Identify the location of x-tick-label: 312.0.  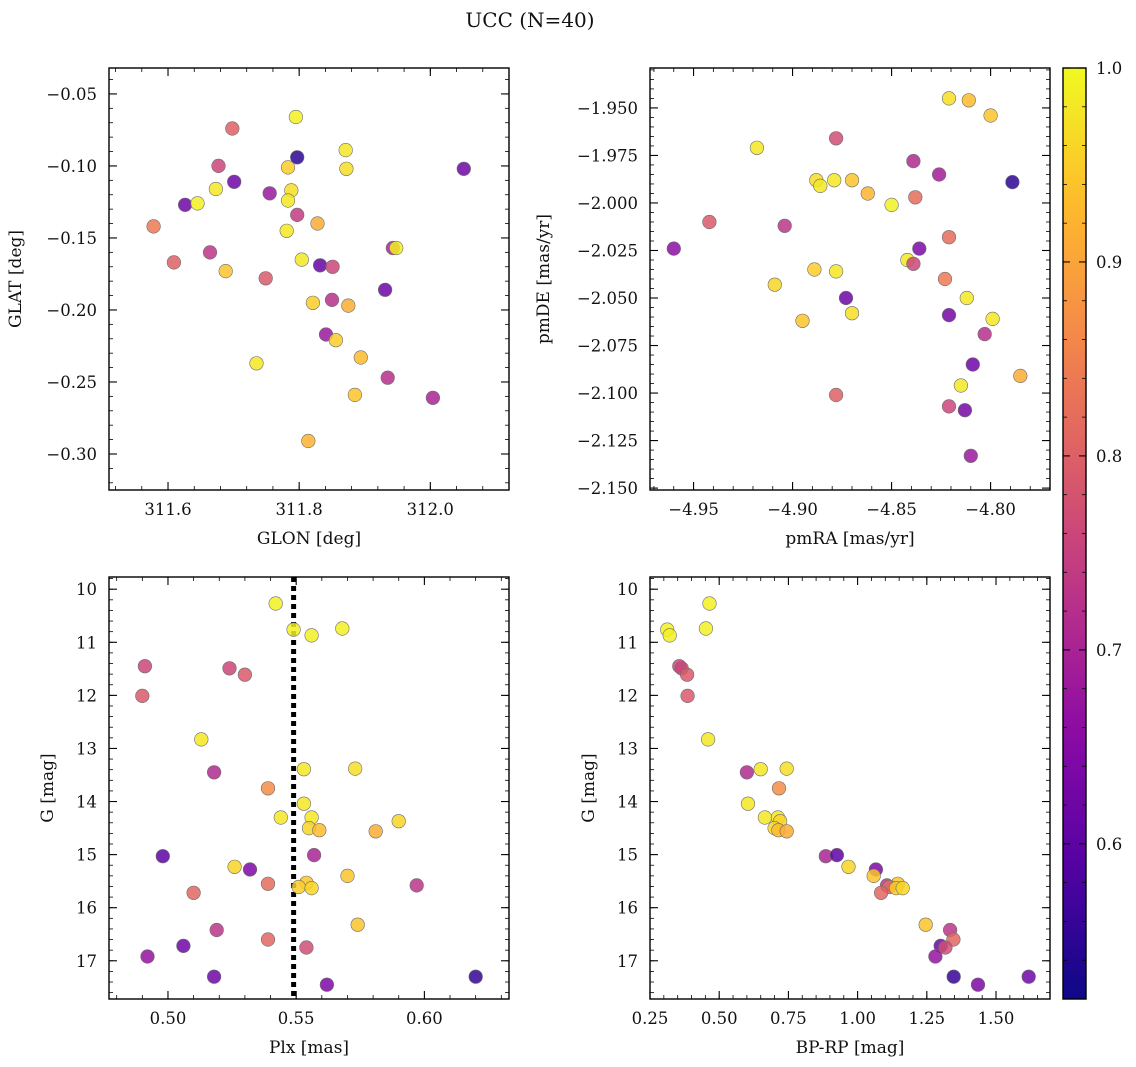
(430, 509).